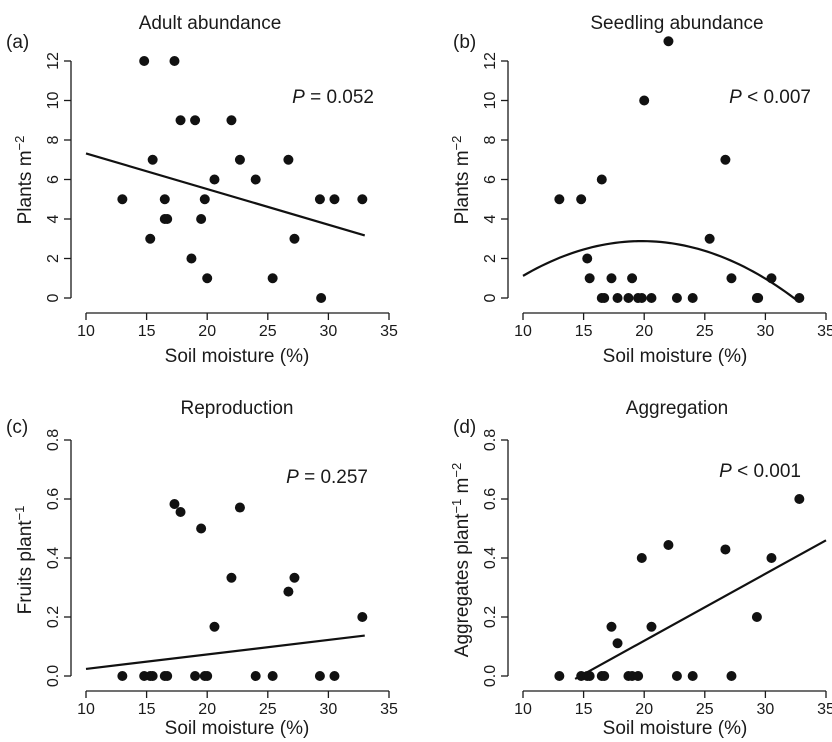 This screenshot has width=832, height=742. Describe the element at coordinates (53, 440) in the screenshot. I see `y-tick-label: 0.8` at that location.